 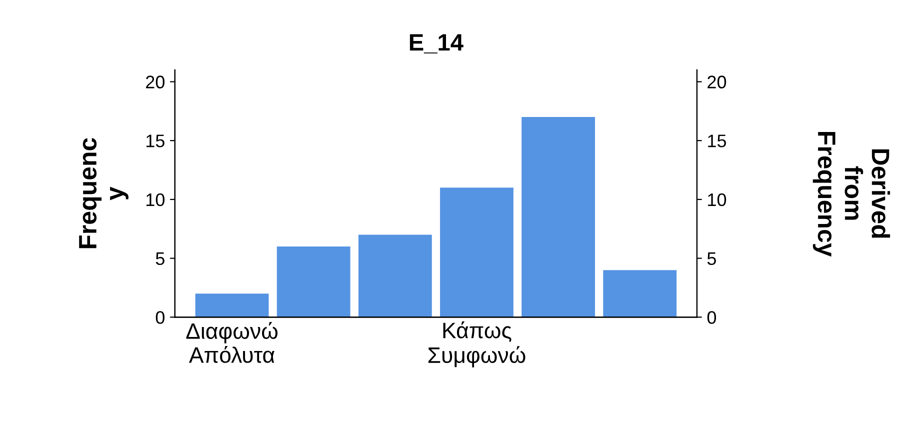 I want to click on y2-tick-label: 5, so click(x=711, y=259).